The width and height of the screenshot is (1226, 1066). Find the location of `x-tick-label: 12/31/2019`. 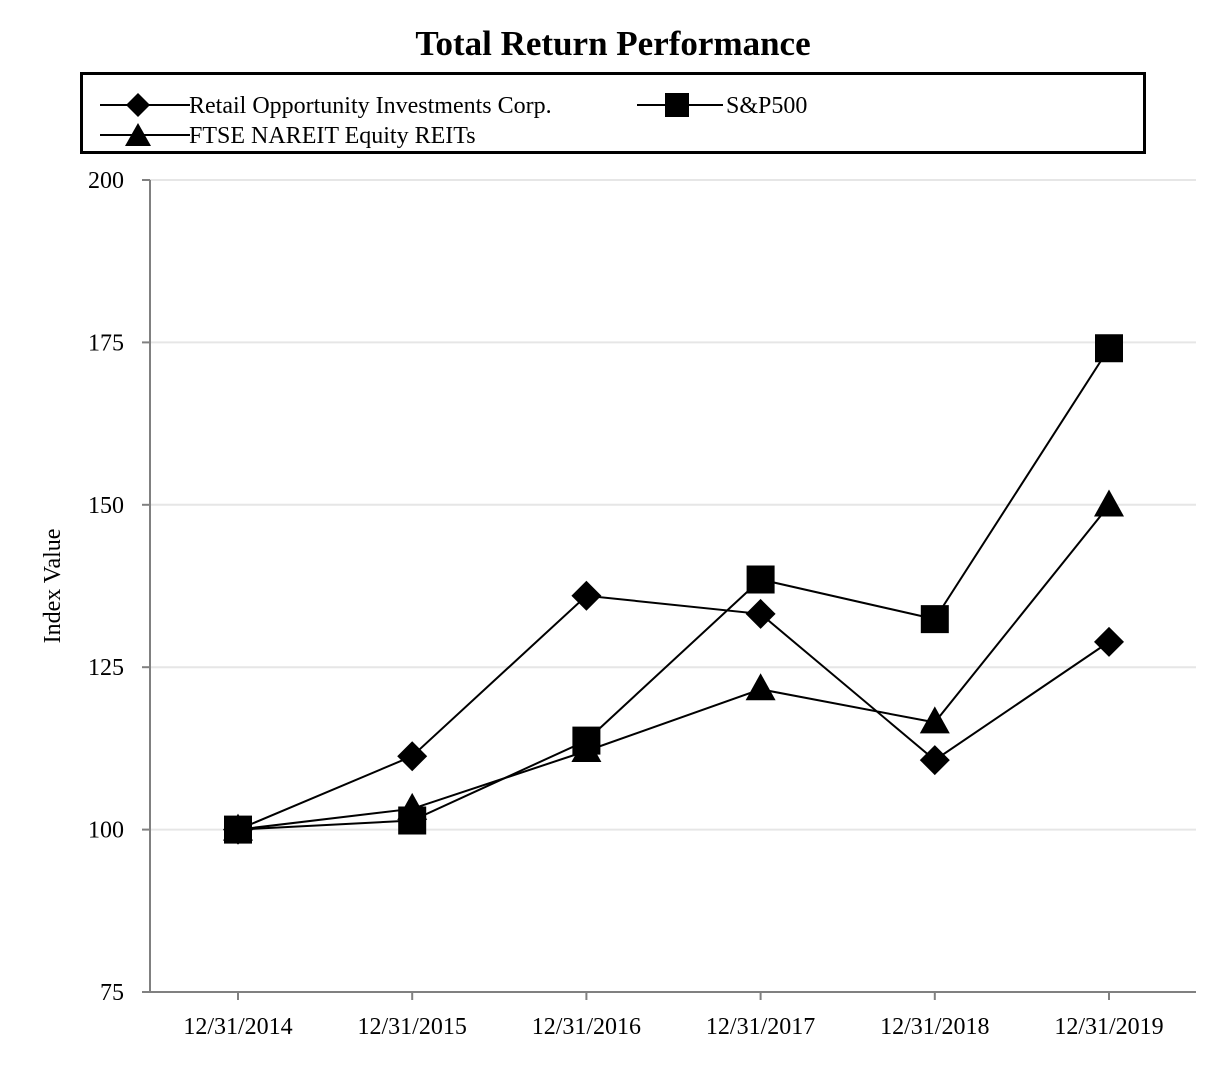

x-tick-label: 12/31/2019 is located at coordinates (1108, 1027).